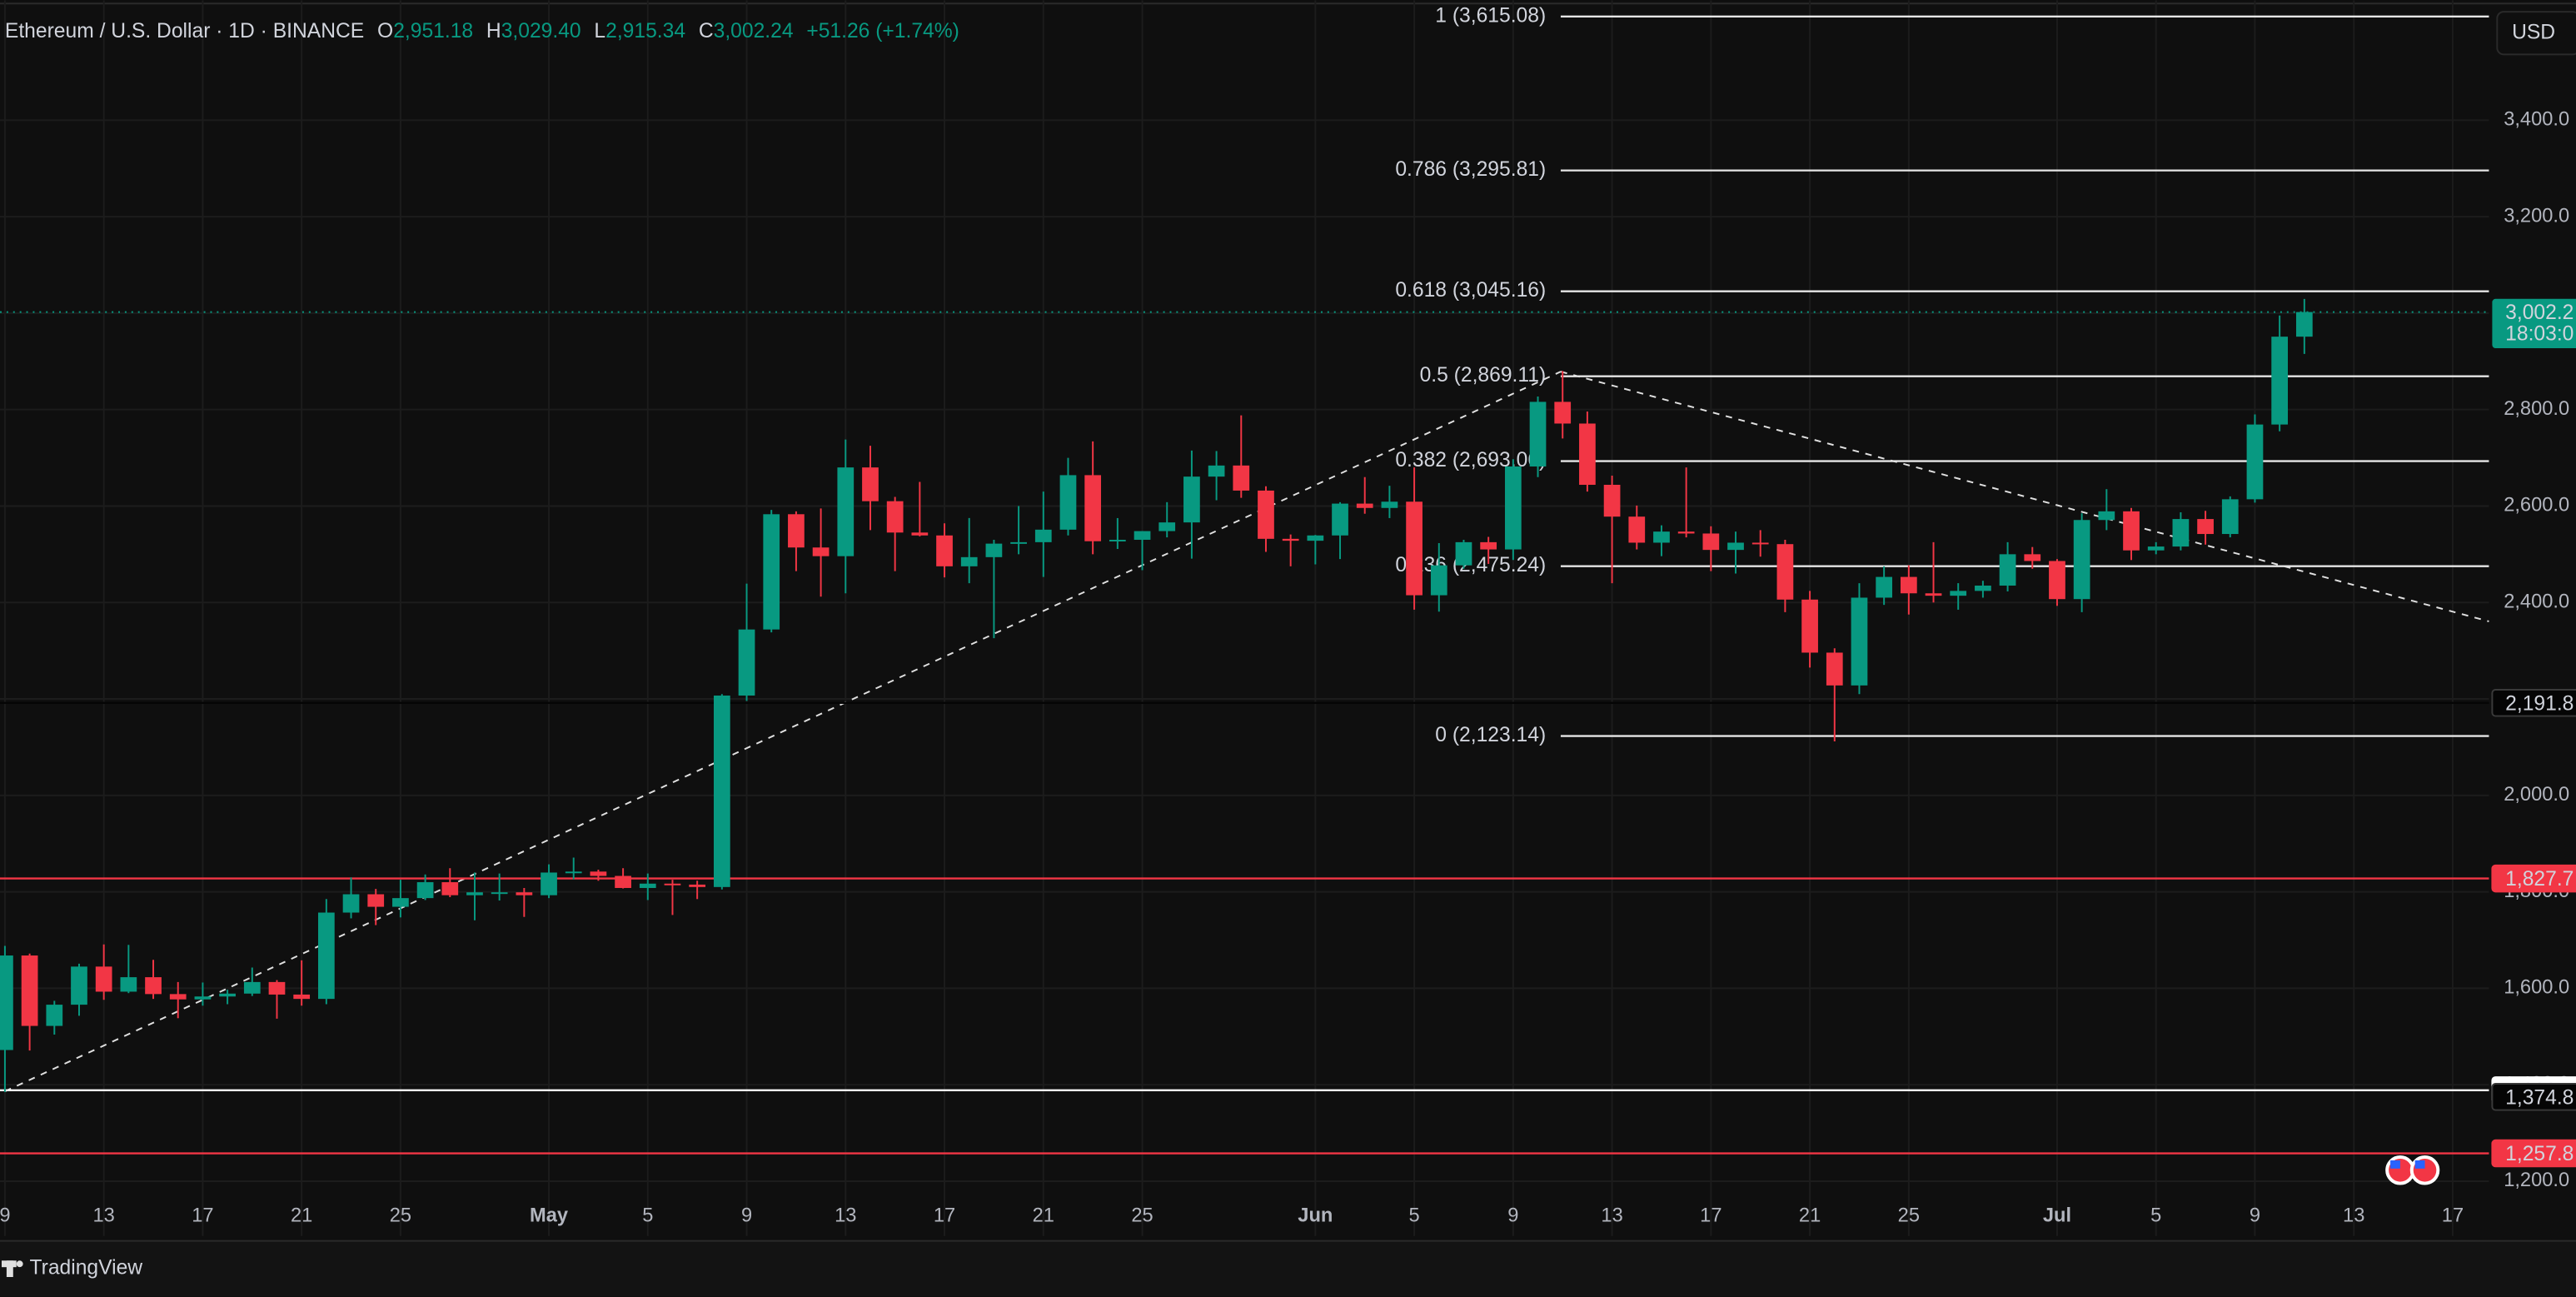 The image size is (2576, 1297). I want to click on legend-value: 2,951.18, so click(433, 30).